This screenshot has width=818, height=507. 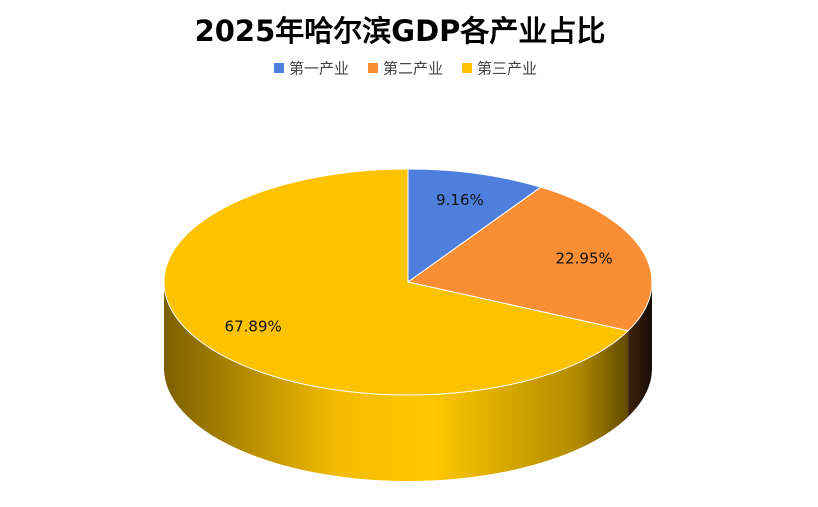 What do you see at coordinates (319, 69) in the screenshot?
I see `legend-label: 第一产业` at bounding box center [319, 69].